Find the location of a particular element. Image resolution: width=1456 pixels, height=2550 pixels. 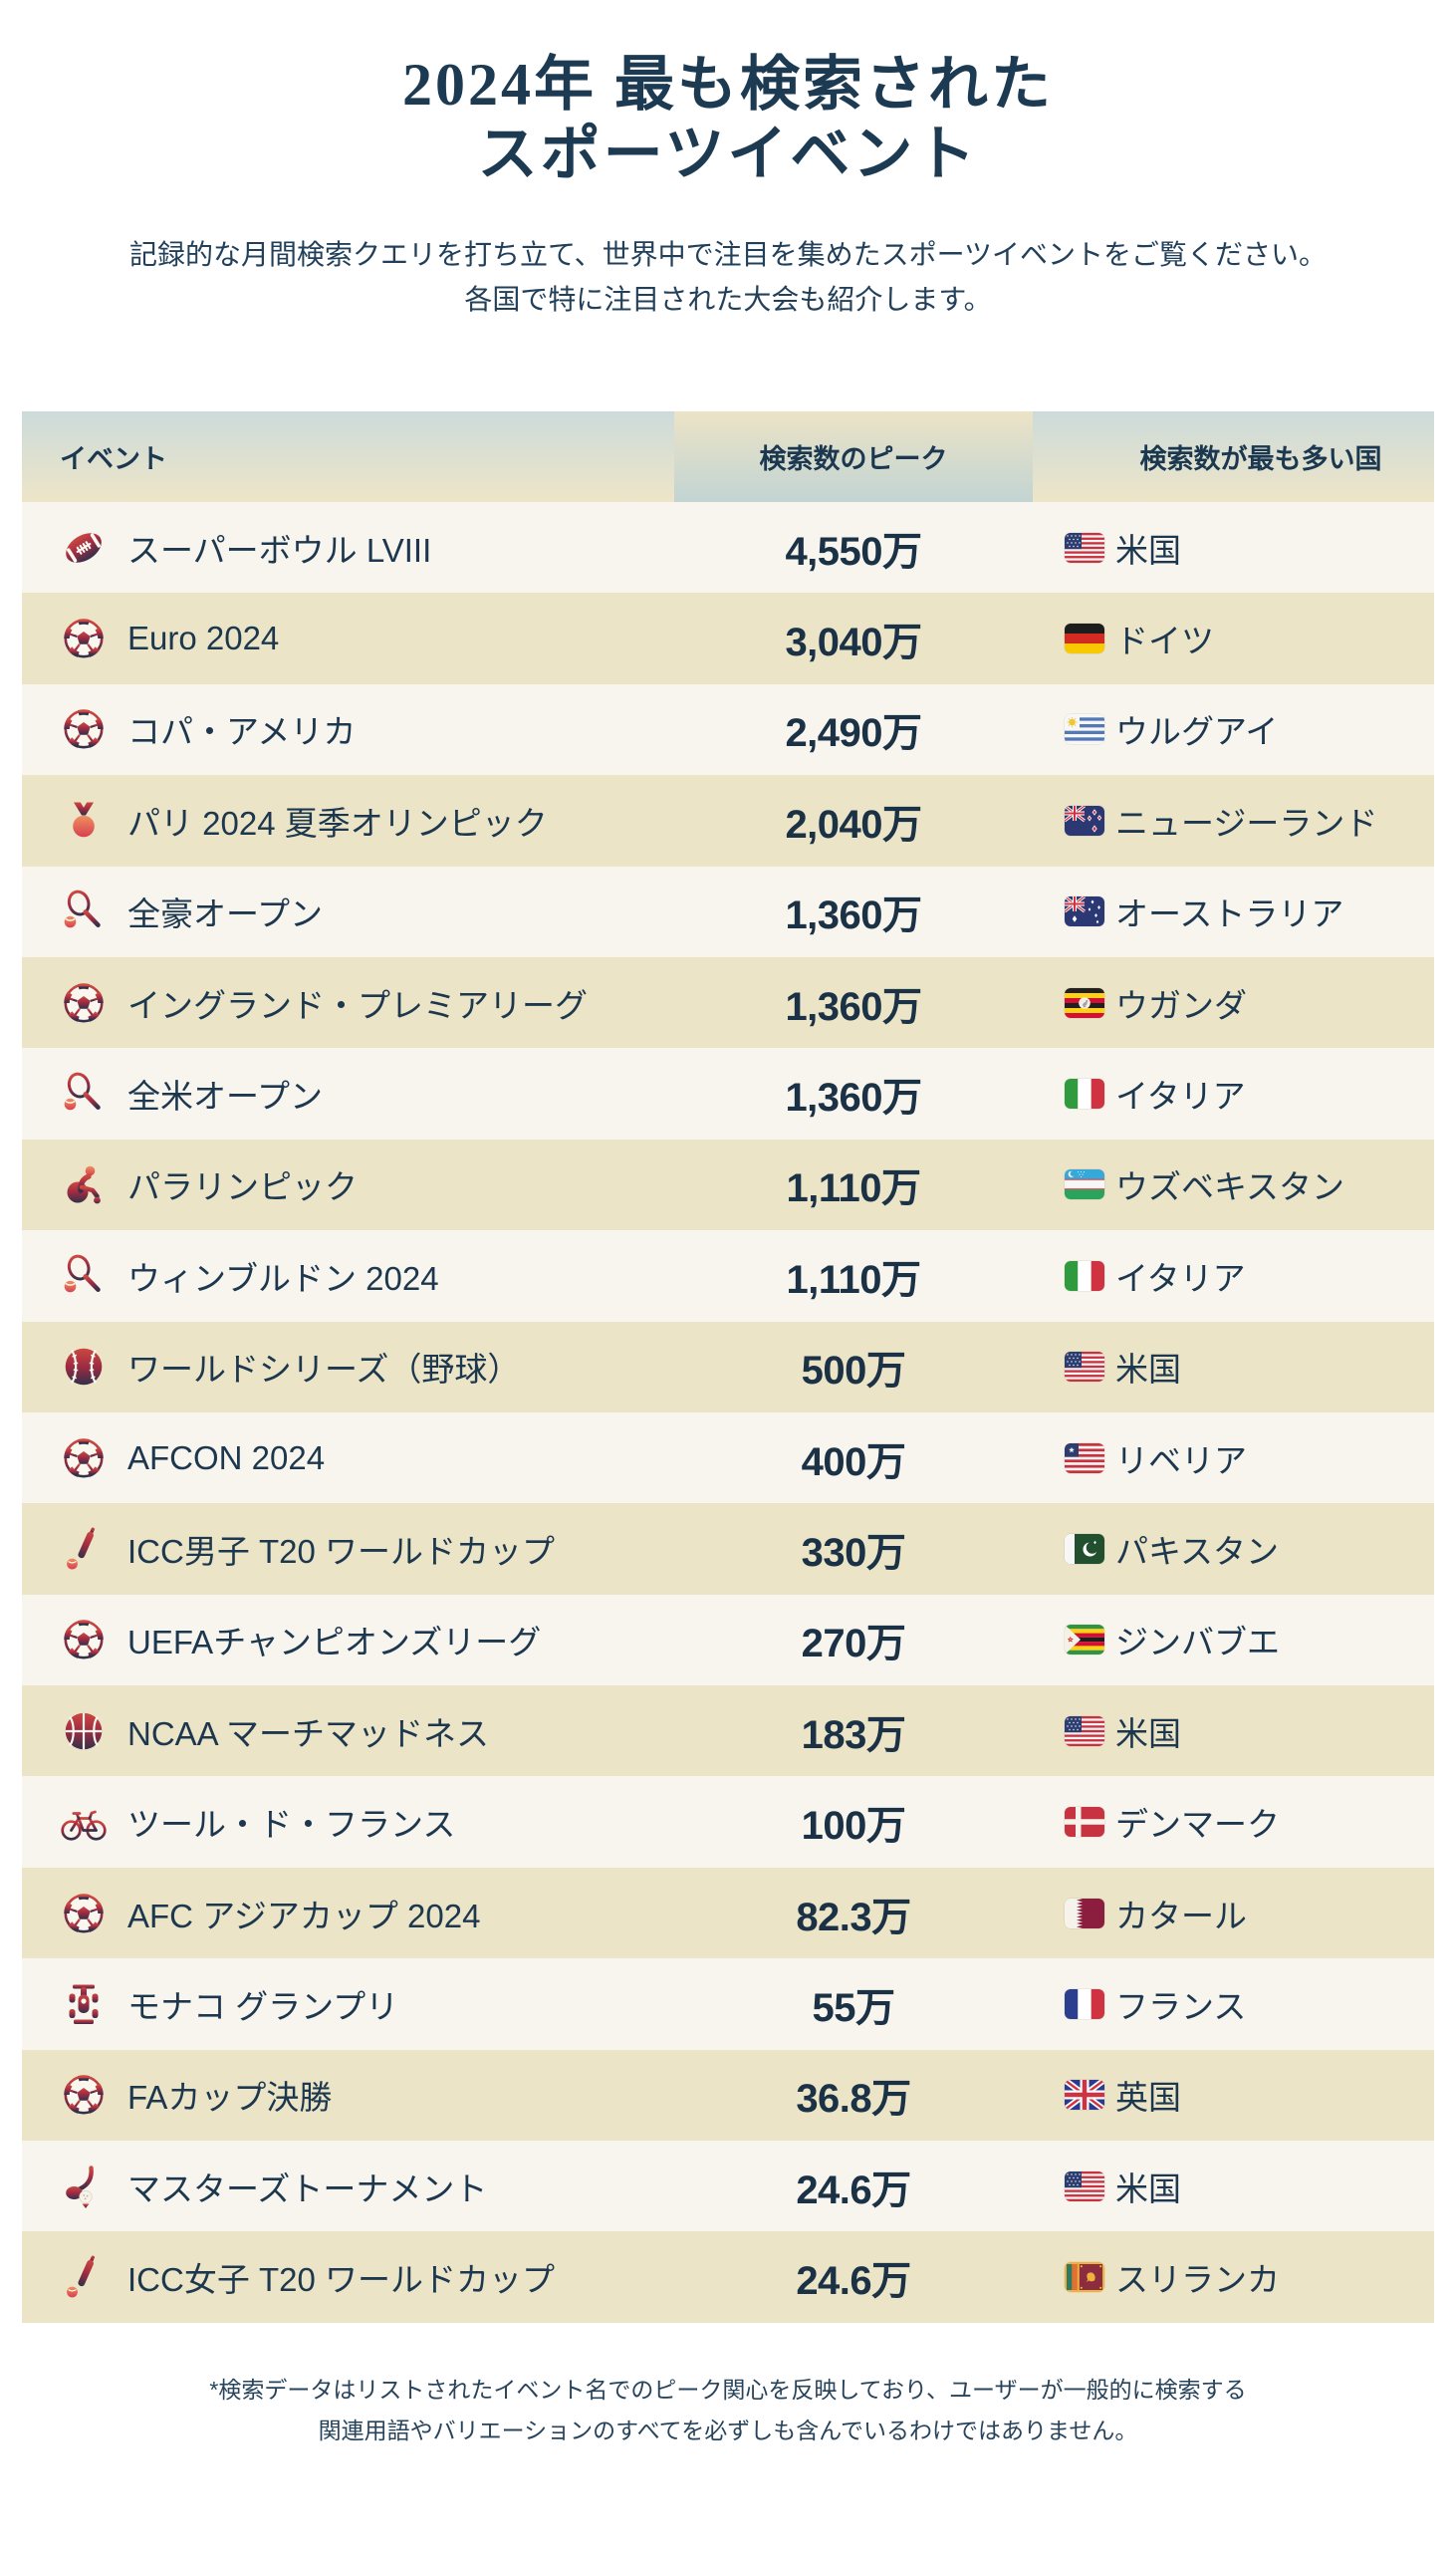

footnote-line-2: 関連用語やバリエーションのすべてを必ずしも含んでいるわけではありません。 is located at coordinates (728, 2430).